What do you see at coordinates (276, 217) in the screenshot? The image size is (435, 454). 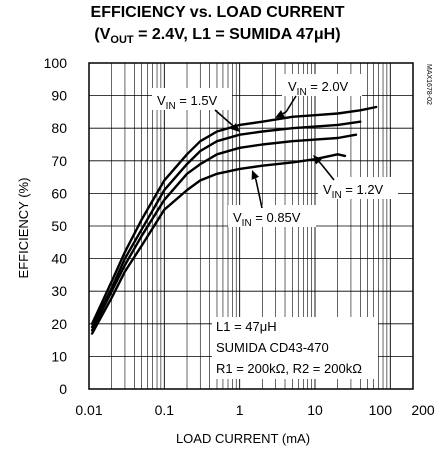 I see `curve-label-value: = 0.85V` at bounding box center [276, 217].